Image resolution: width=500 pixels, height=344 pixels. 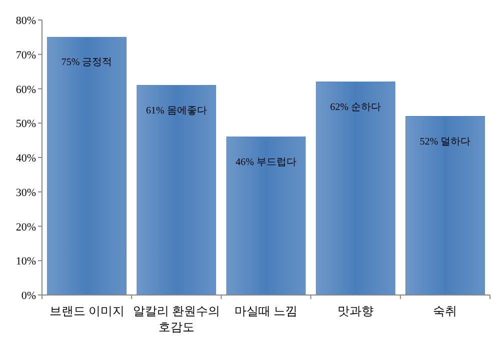 What do you see at coordinates (26, 192) in the screenshot?
I see `y-tick-label: 30%` at bounding box center [26, 192].